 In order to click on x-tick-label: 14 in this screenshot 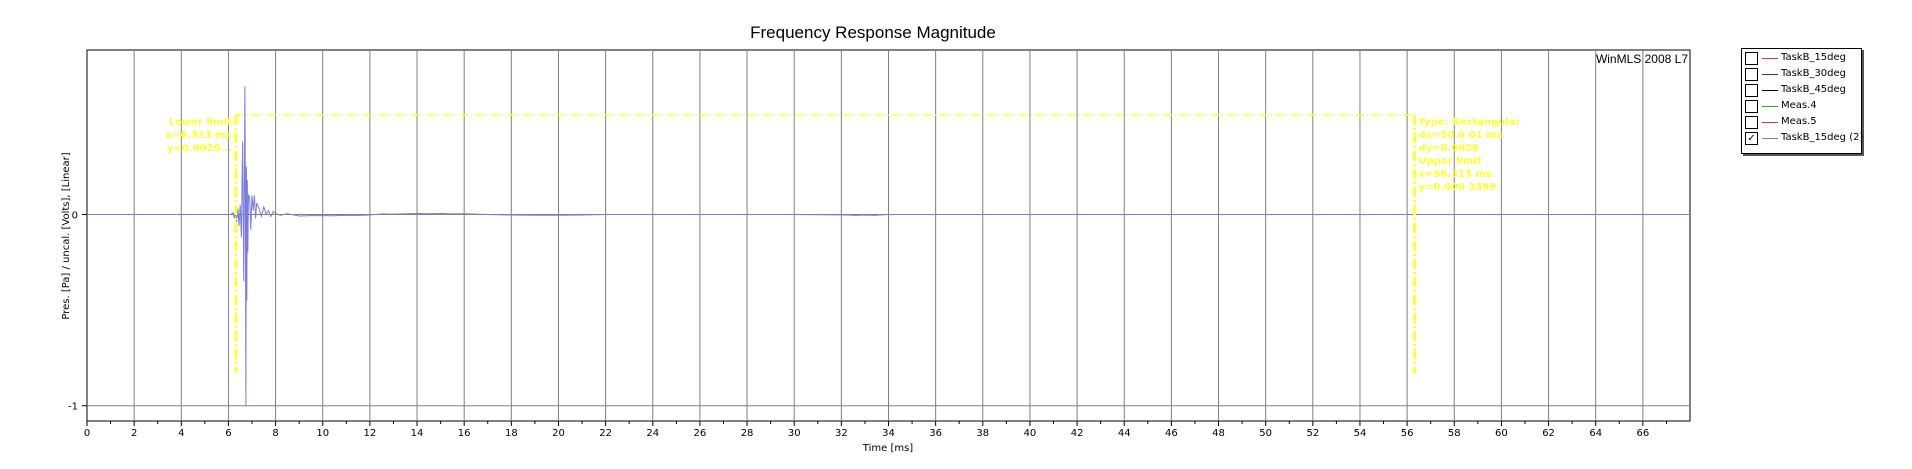, I will do `click(417, 433)`.